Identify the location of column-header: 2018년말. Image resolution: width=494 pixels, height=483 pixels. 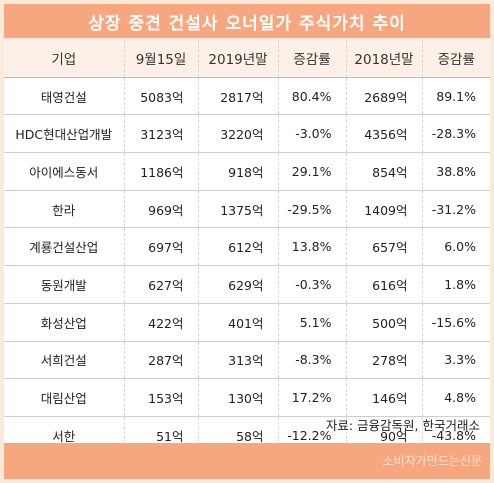
(384, 59).